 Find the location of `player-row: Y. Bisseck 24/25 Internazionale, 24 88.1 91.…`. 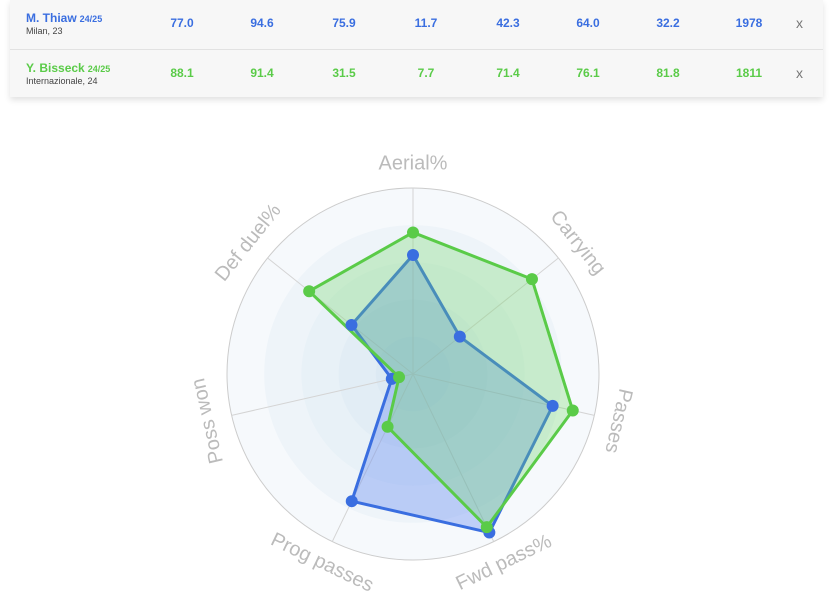

player-row: Y. Bisseck 24/25 Internazionale, 24 88.1 91.… is located at coordinates (416, 73).